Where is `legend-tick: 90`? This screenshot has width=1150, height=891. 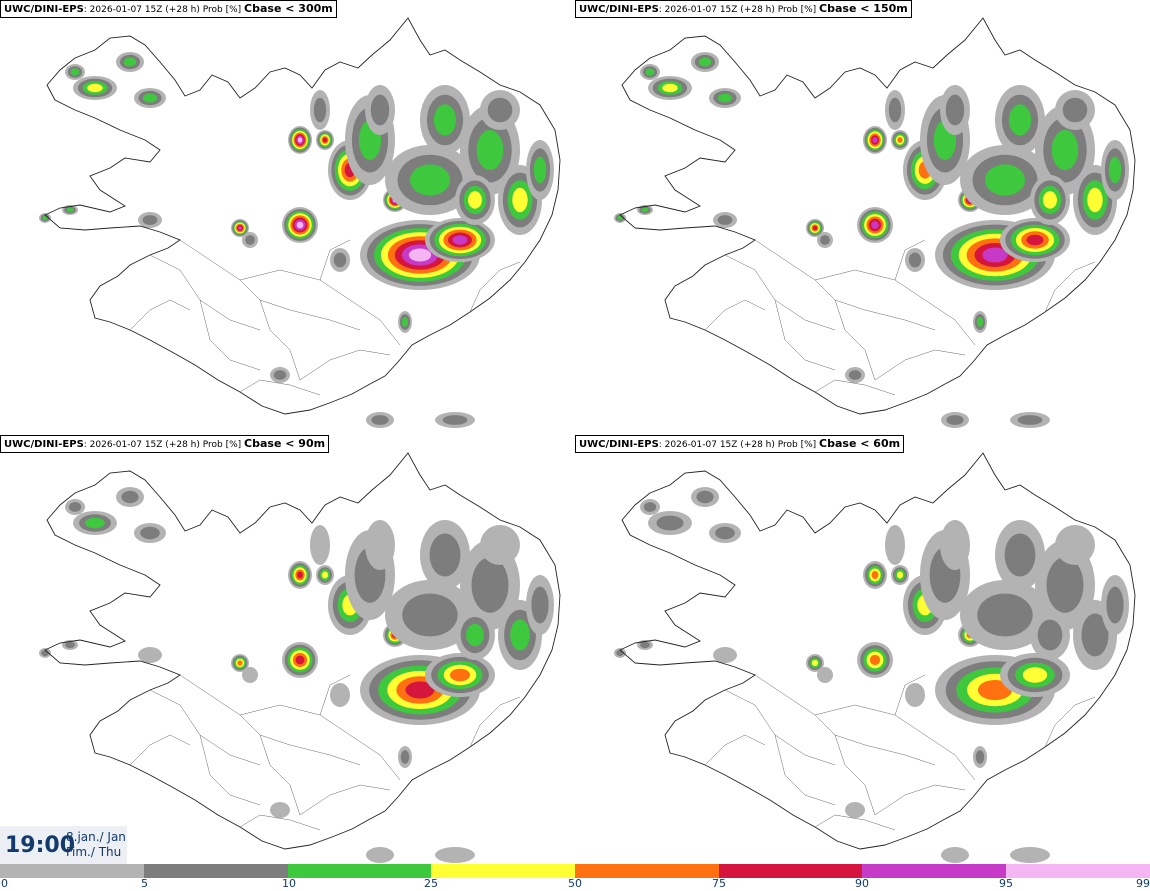 legend-tick: 90 is located at coordinates (862, 883).